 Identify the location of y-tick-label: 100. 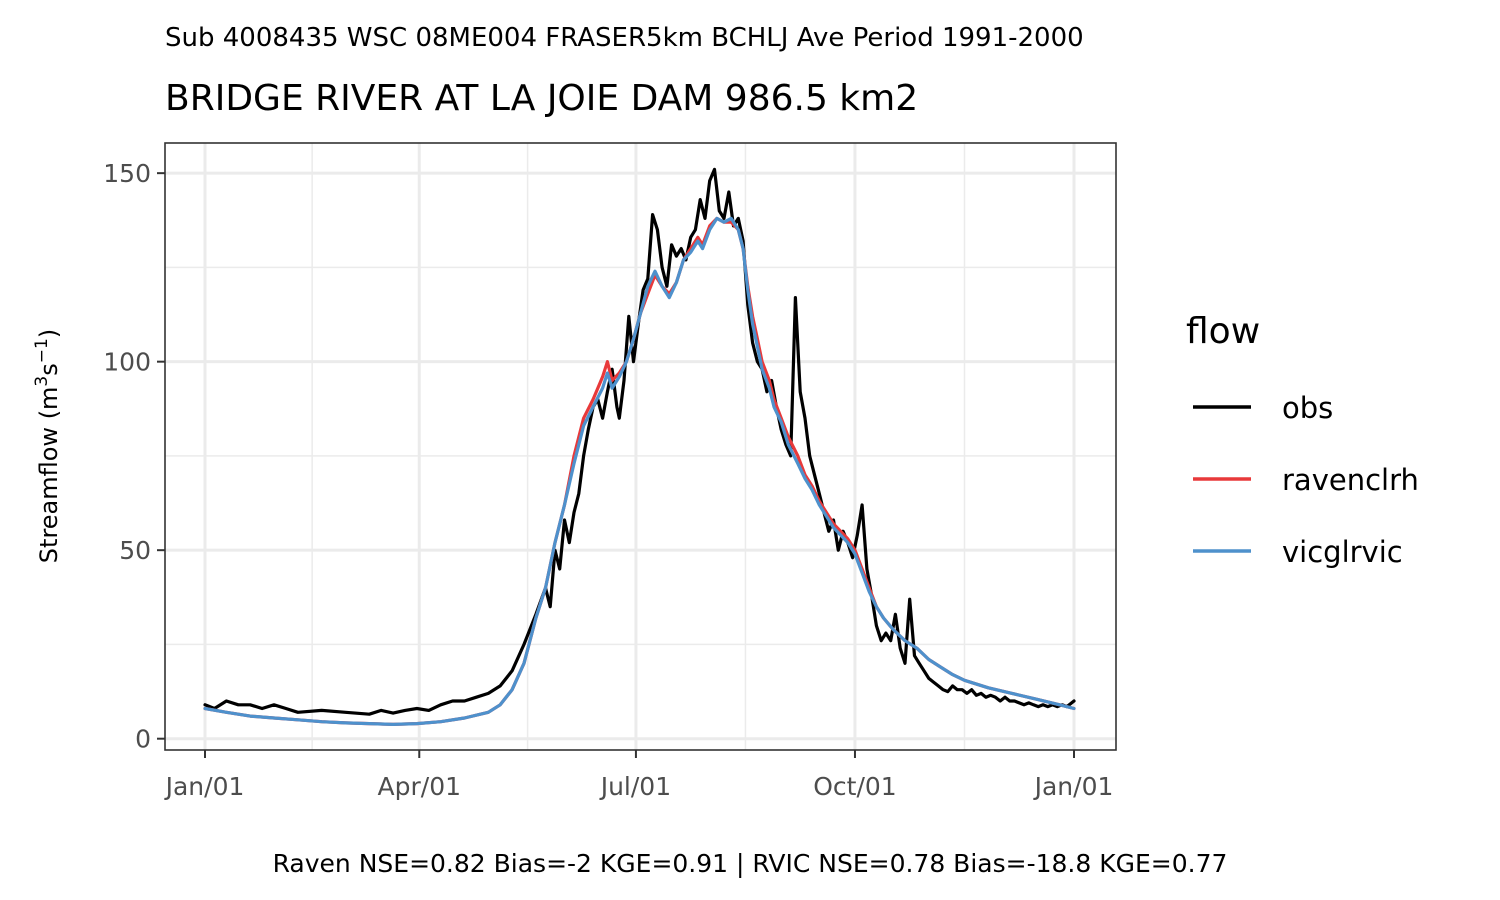
(127, 362).